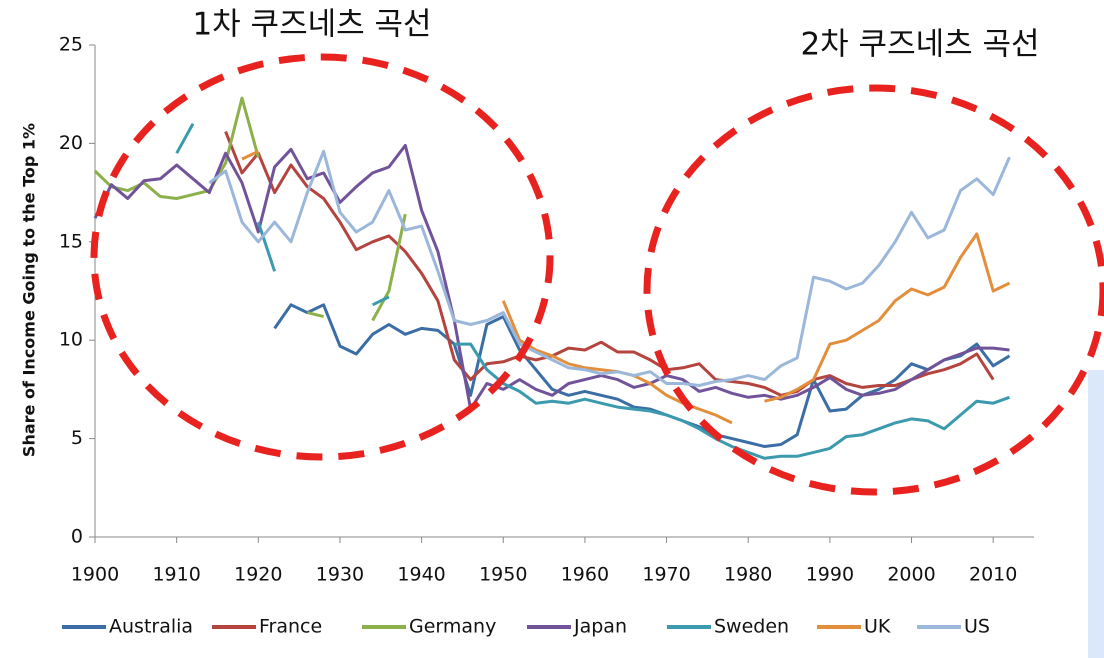 The image size is (1104, 658). I want to click on x-tick-label: 1940, so click(421, 575).